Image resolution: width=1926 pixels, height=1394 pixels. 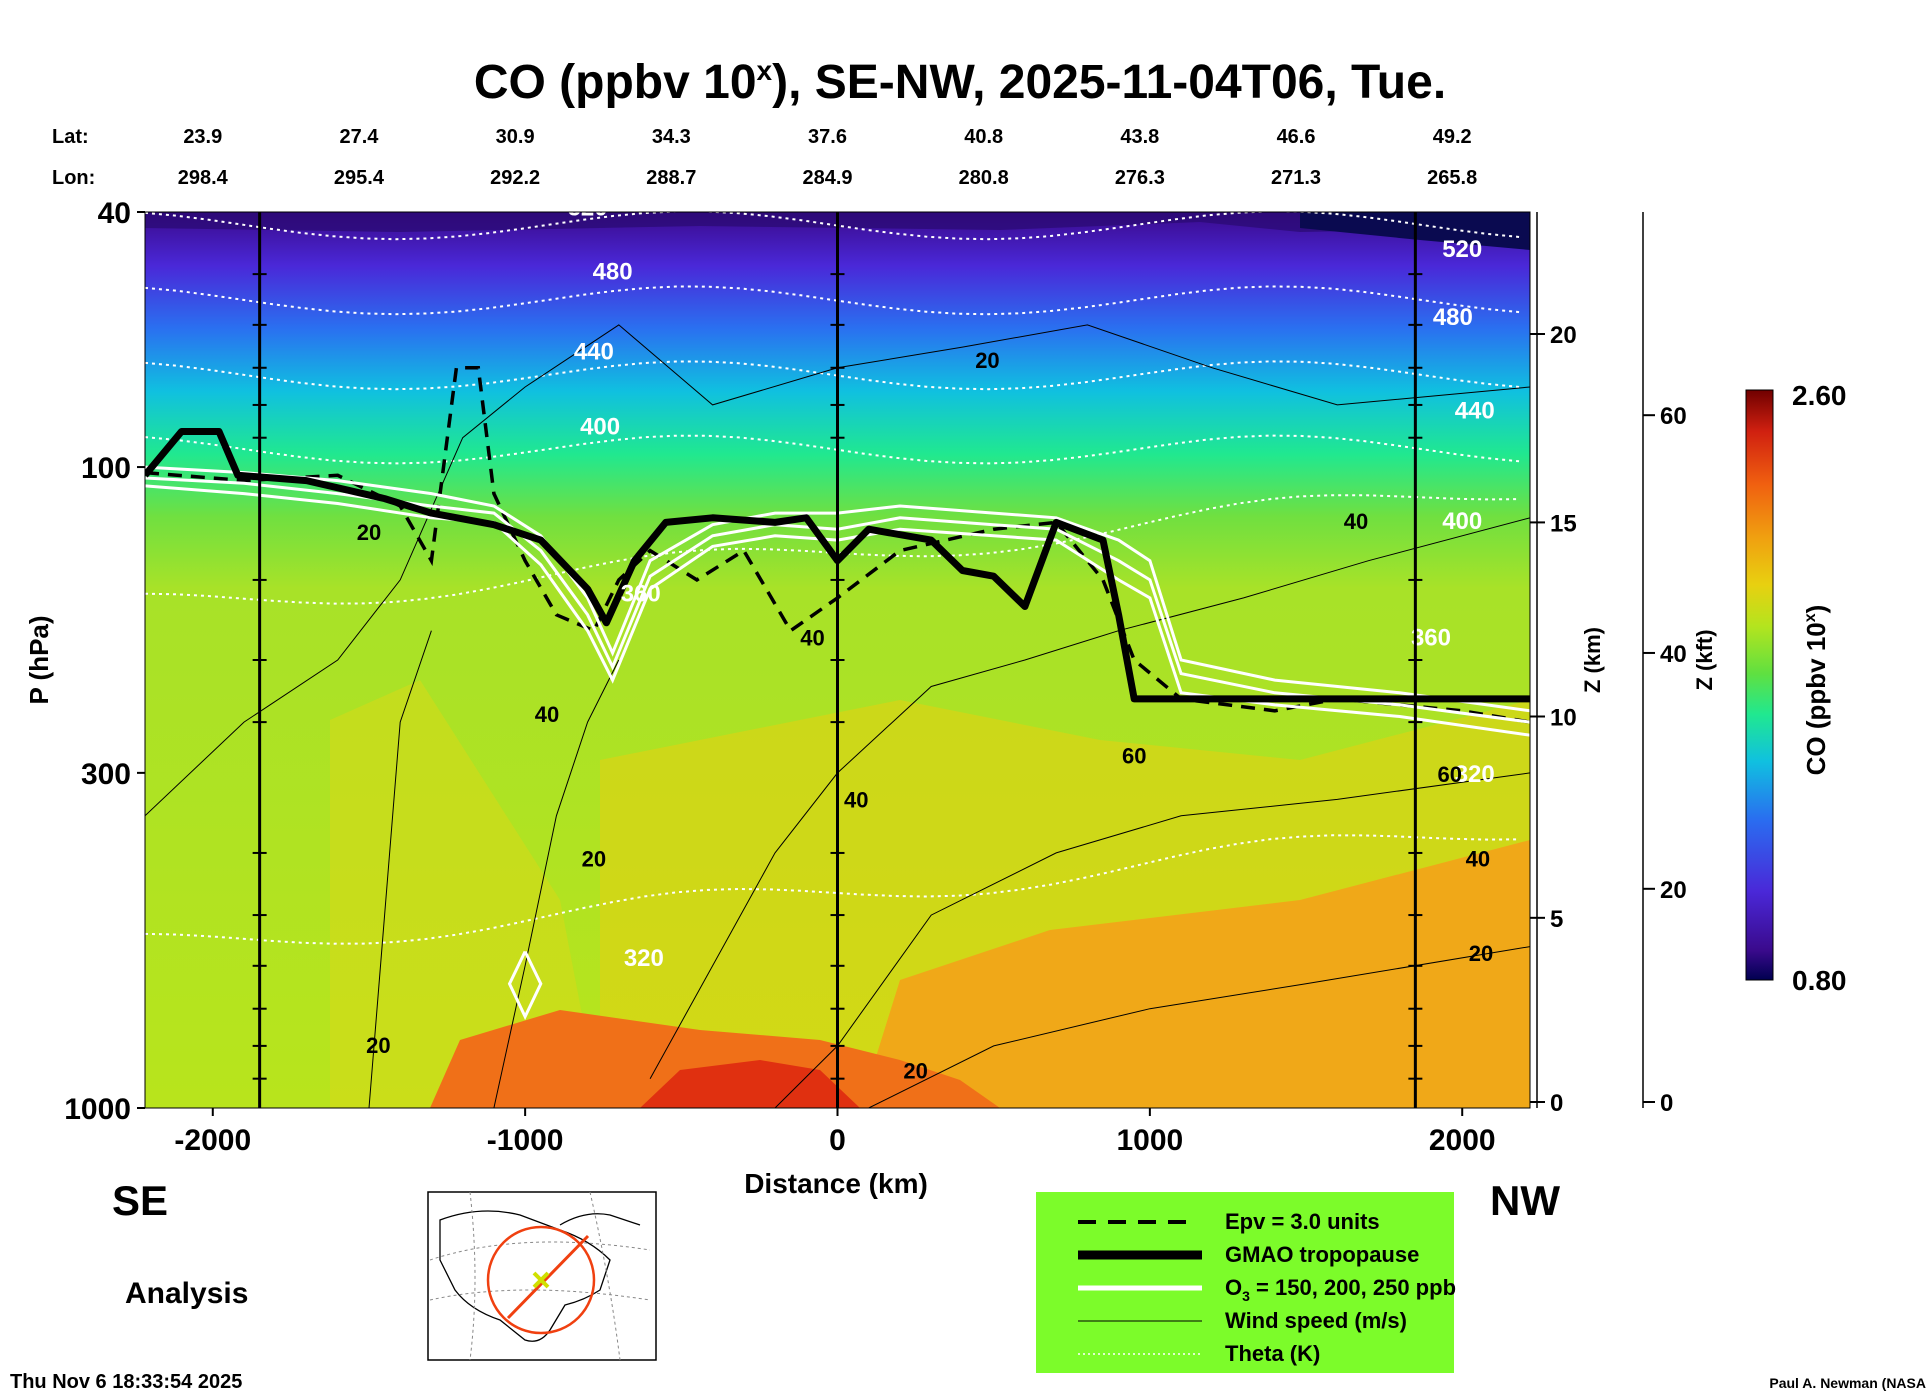 What do you see at coordinates (1673, 890) in the screenshot?
I see `z-kft-tick-label: 20` at bounding box center [1673, 890].